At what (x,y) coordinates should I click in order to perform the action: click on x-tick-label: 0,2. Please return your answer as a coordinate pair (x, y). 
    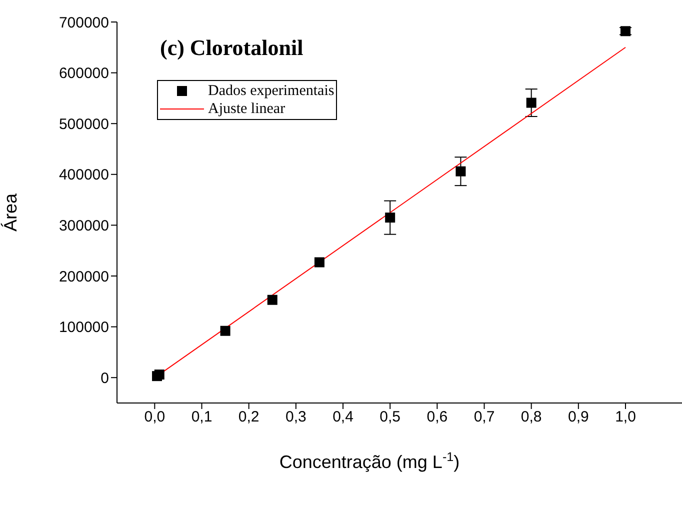
    Looking at the image, I should click on (249, 417).